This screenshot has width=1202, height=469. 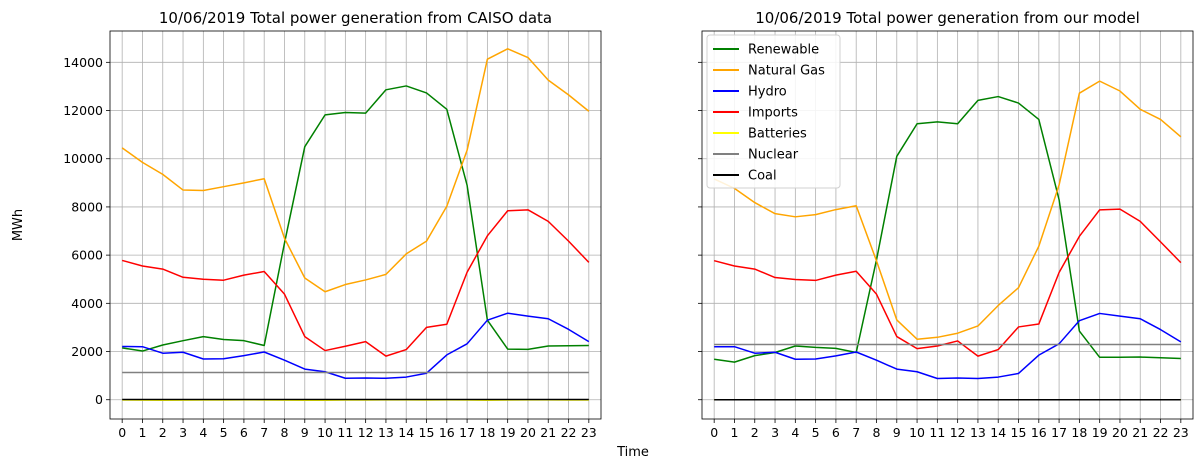 What do you see at coordinates (87, 206) in the screenshot?
I see `y-tick-label: 8000` at bounding box center [87, 206].